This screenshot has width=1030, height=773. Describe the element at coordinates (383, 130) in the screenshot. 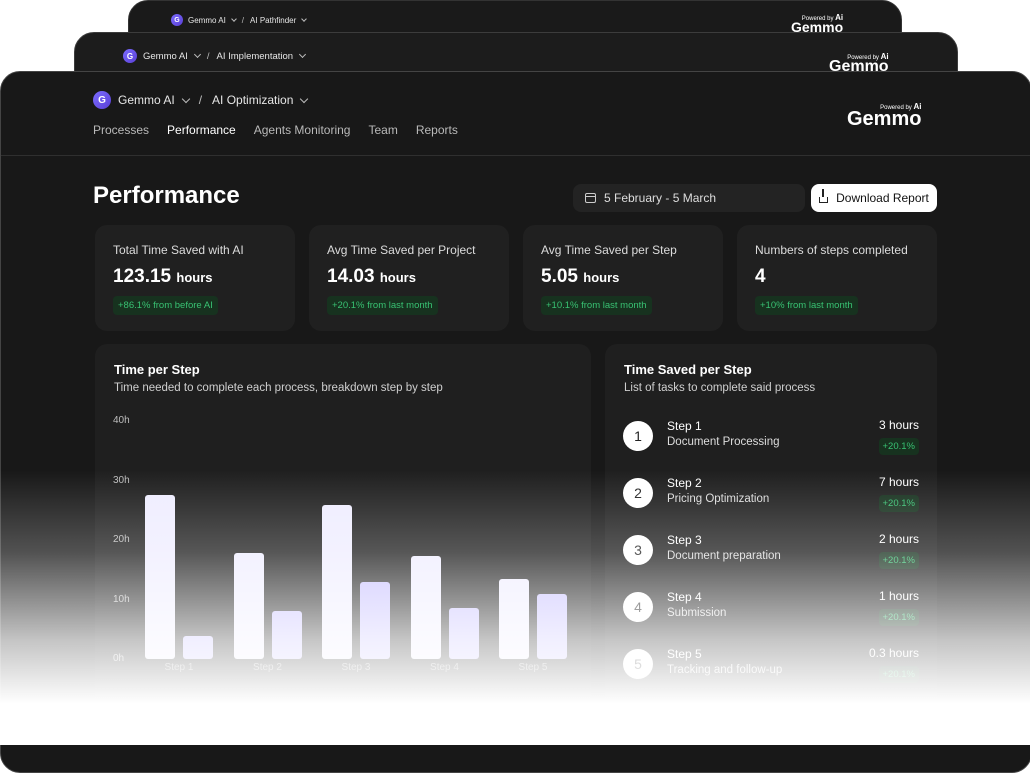

I see `nav-item-team: Team` at that location.